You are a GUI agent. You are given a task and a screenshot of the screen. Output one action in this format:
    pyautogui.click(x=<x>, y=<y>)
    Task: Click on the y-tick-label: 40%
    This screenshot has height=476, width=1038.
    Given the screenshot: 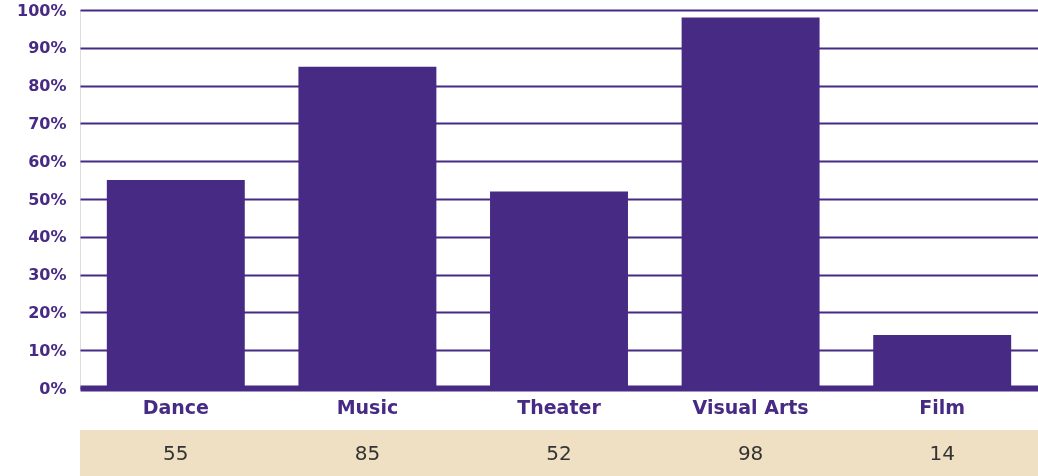 What is the action you would take?
    pyautogui.click(x=47, y=237)
    